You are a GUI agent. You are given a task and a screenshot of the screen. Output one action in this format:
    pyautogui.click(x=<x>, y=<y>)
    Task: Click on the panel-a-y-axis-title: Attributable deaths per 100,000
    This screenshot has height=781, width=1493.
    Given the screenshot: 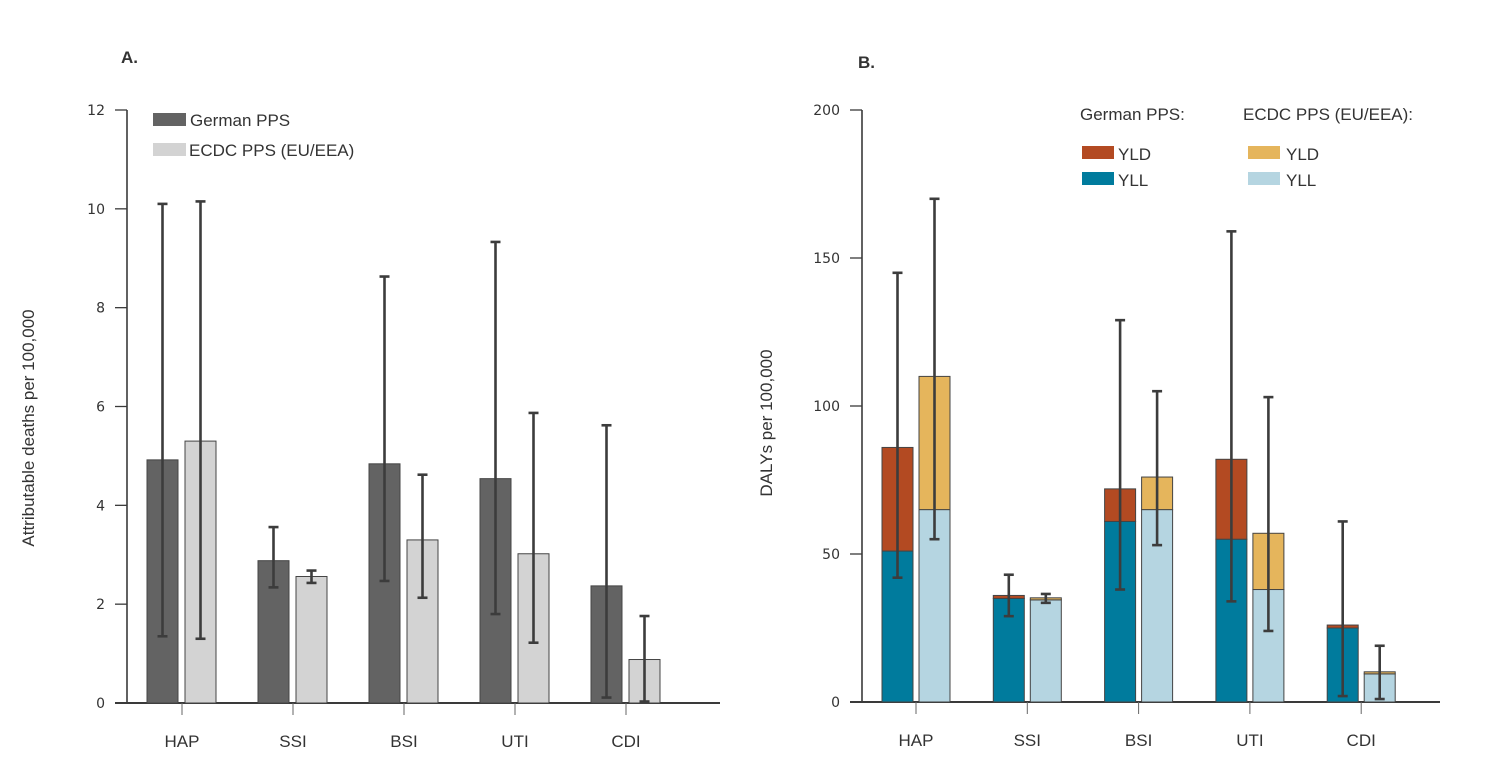 What is the action you would take?
    pyautogui.click(x=28, y=427)
    